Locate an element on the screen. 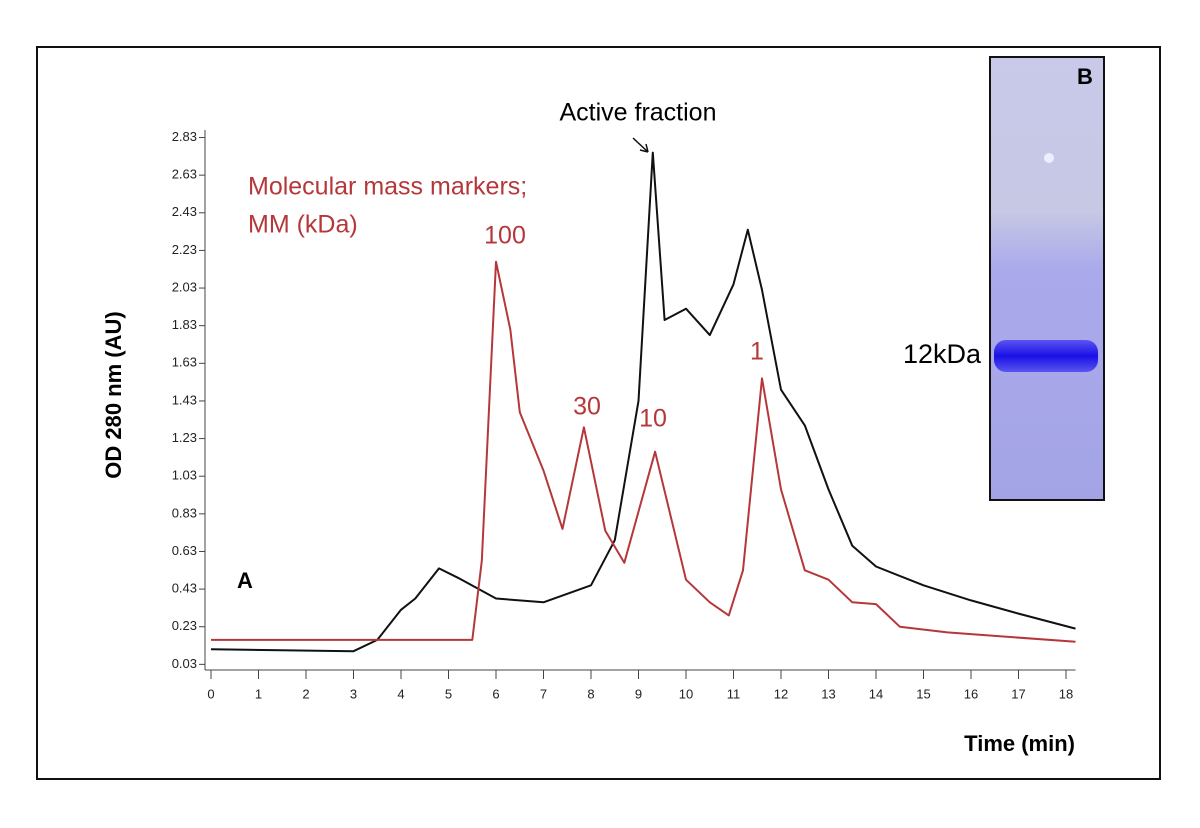 Image resolution: width=1200 pixels, height=828 pixels. y-tick-label: 2.83 is located at coordinates (184, 136).